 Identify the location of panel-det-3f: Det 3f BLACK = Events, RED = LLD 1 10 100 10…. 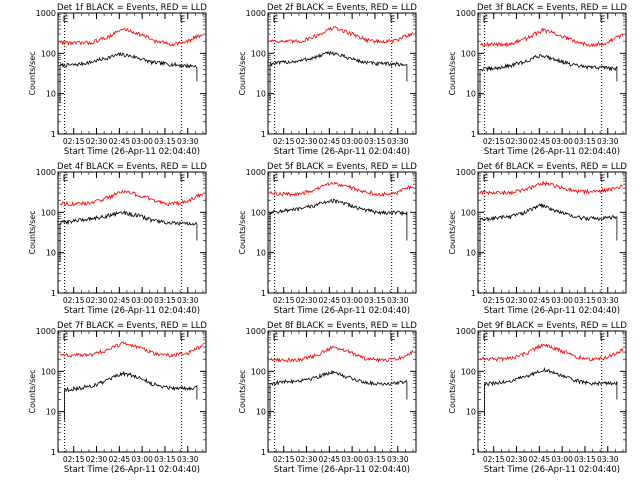
(537, 80).